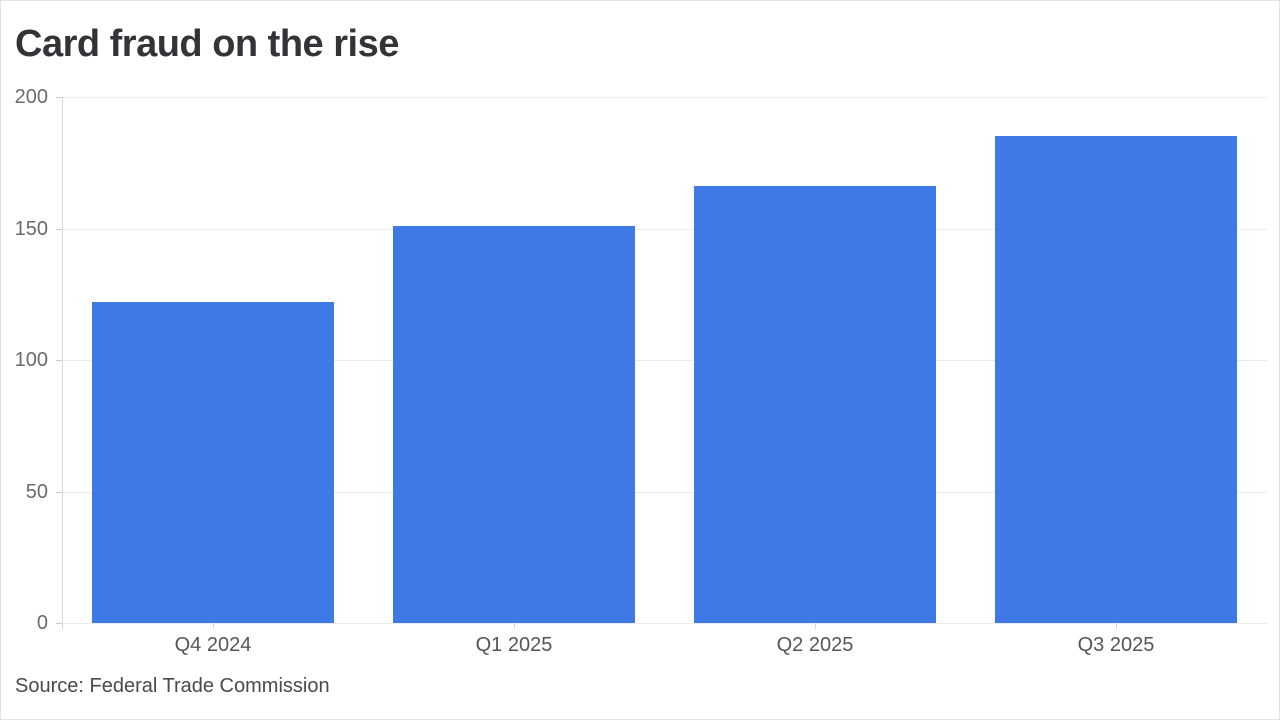 This screenshot has height=720, width=1280. Describe the element at coordinates (213, 645) in the screenshot. I see `x-axis-label-1: Q4 2024` at that location.